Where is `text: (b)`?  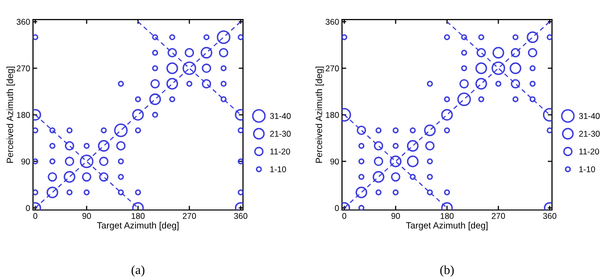 text: (b) is located at coordinates (447, 271).